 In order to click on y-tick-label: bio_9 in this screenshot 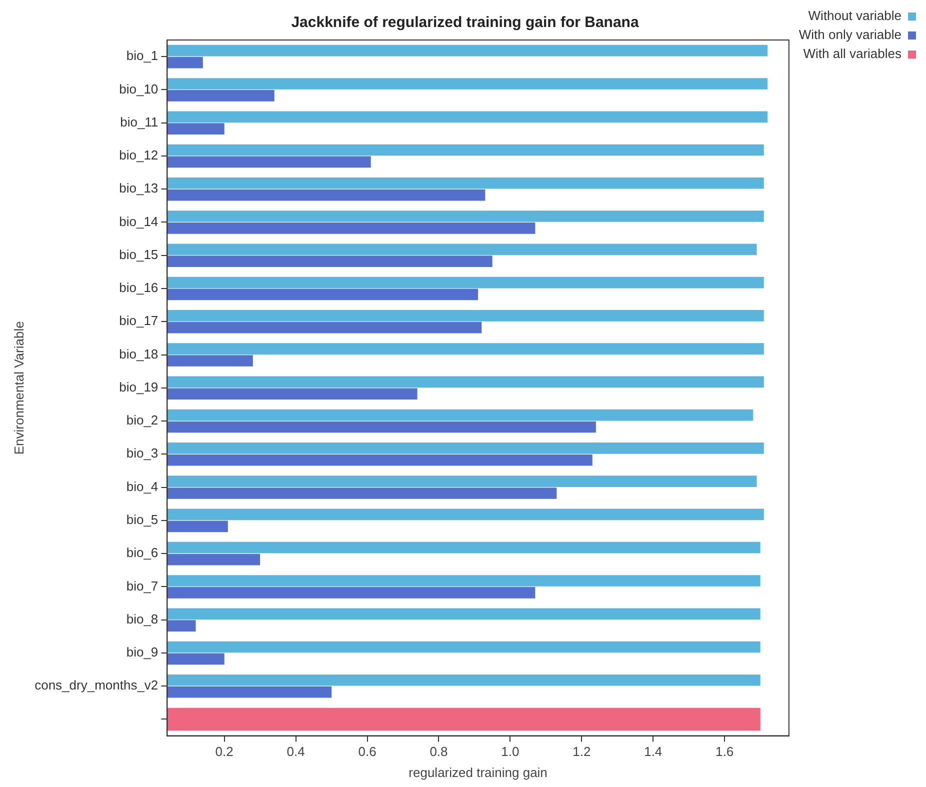, I will do `click(142, 652)`.